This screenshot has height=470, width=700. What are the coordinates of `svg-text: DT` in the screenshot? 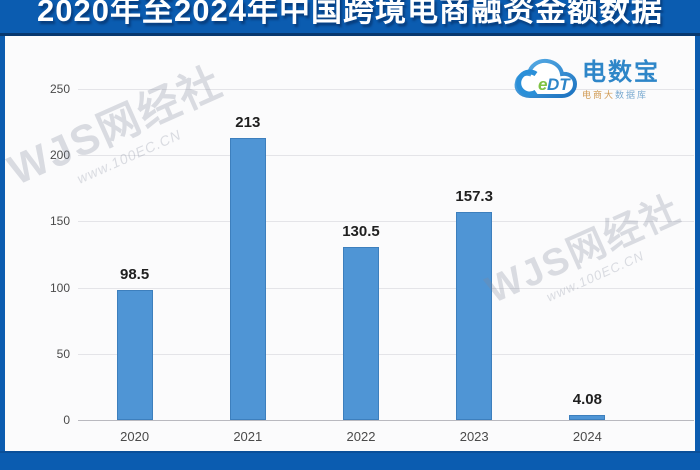 It's located at (559, 84).